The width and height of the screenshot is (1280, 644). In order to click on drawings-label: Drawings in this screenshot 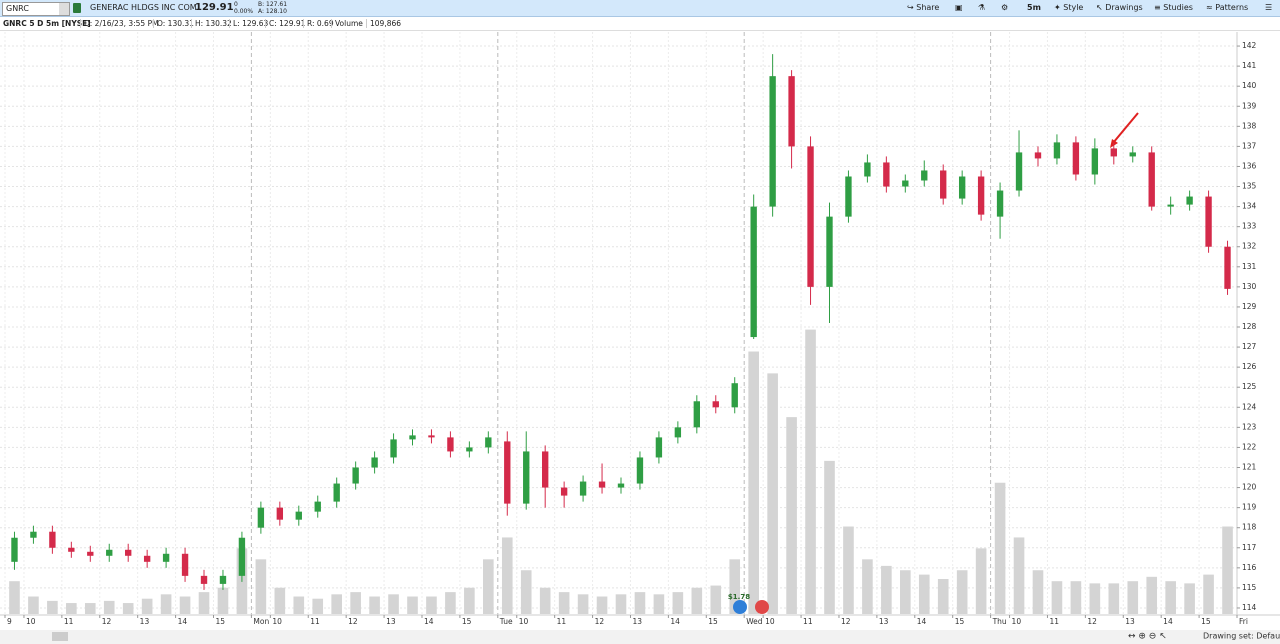, I will do `click(1124, 7)`.